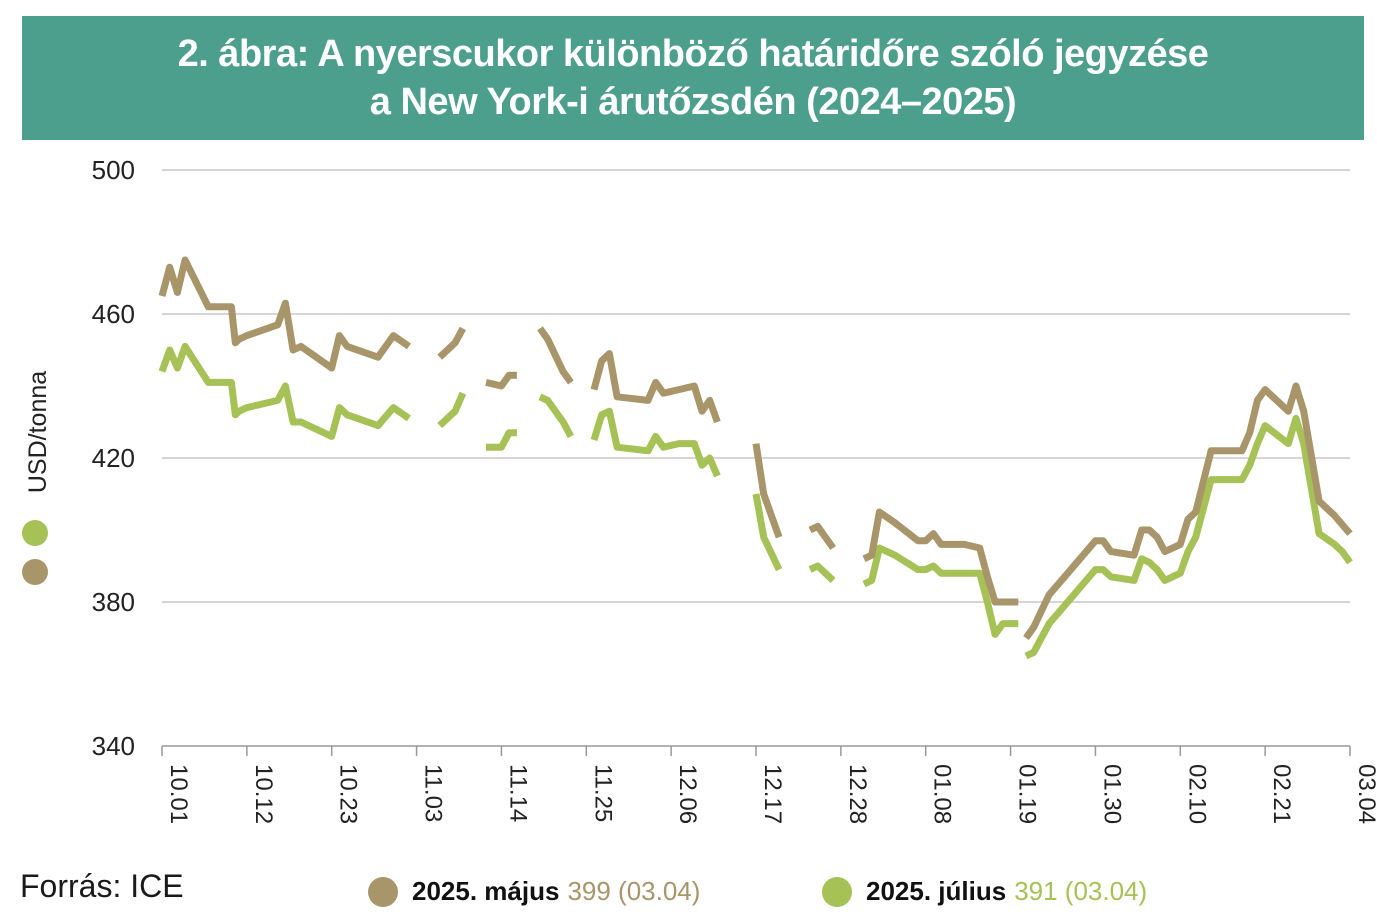  I want to click on y-axis-label: USD/tonna, so click(38, 432).